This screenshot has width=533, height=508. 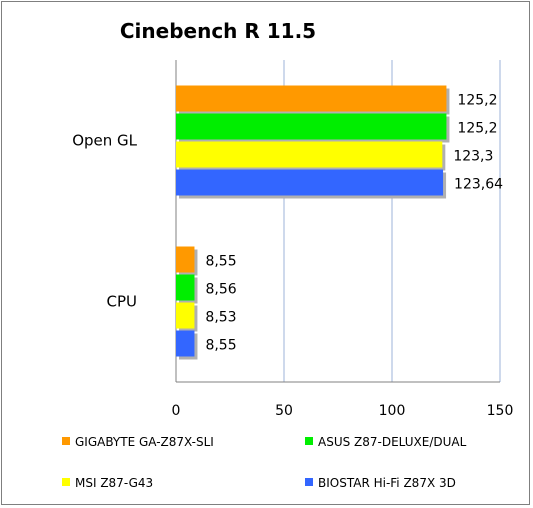 What do you see at coordinates (218, 31) in the screenshot?
I see `chart-title: Cinebench R 11.5` at bounding box center [218, 31].